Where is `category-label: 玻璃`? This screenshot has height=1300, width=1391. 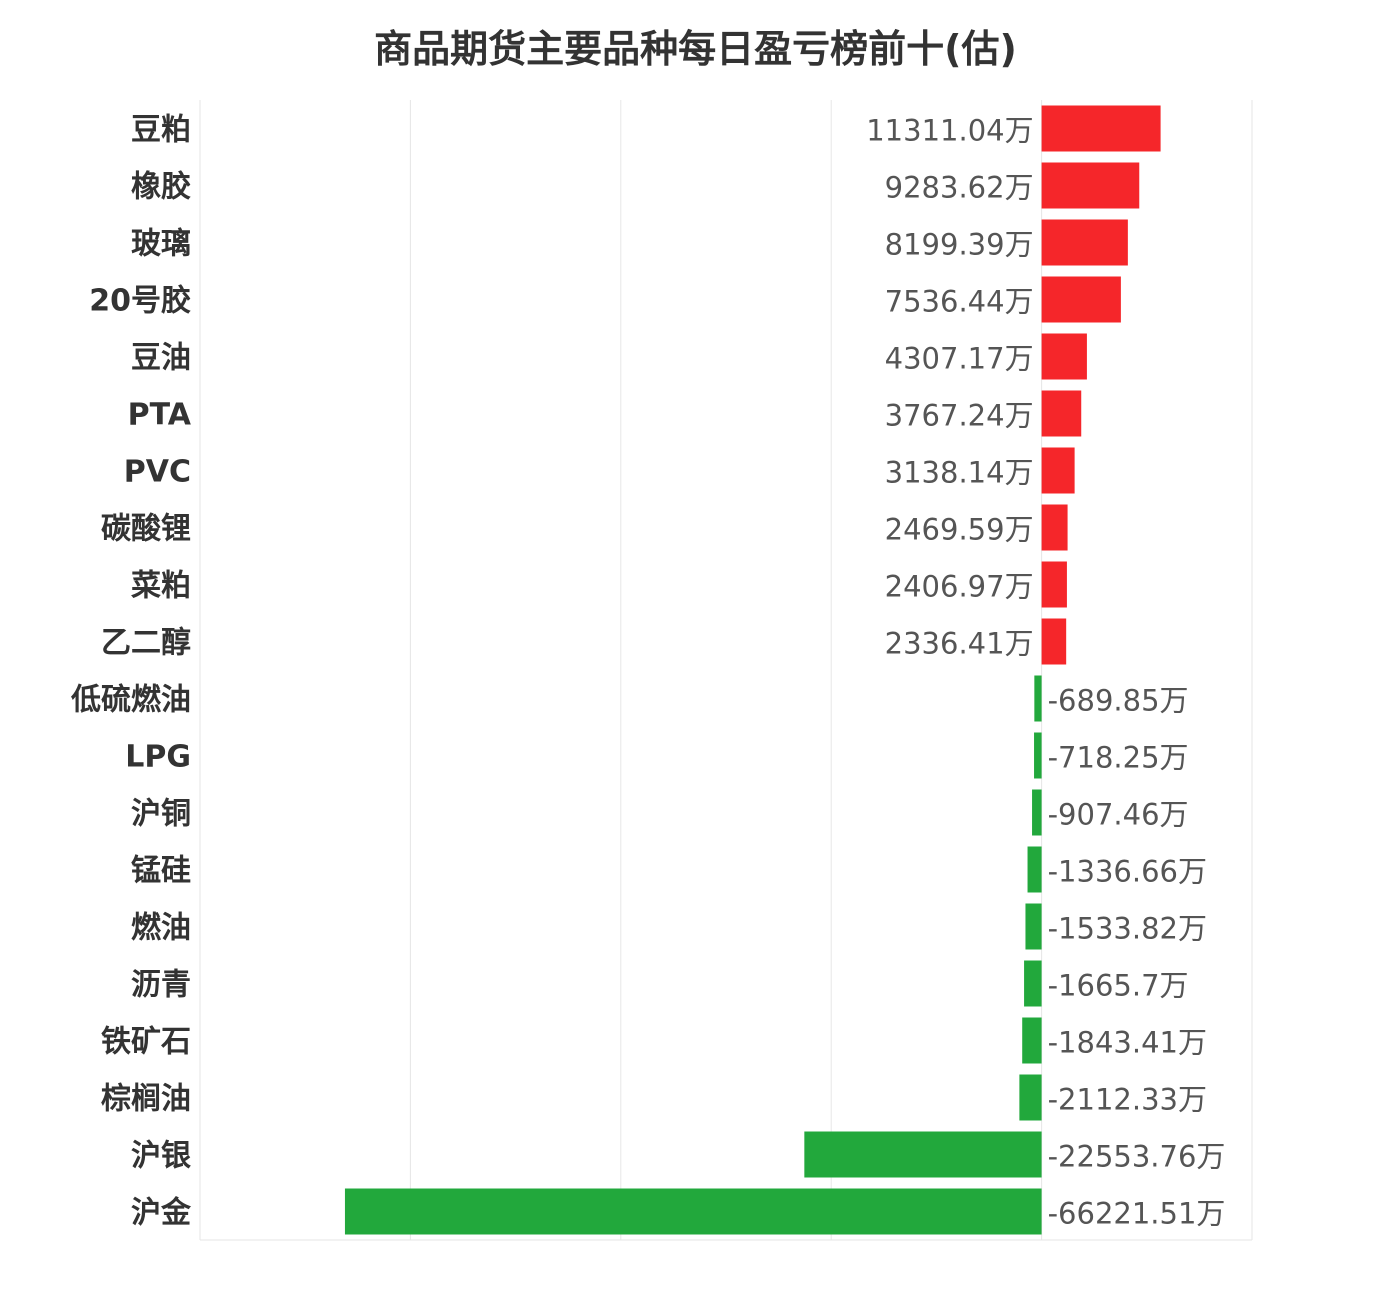 category-label: 玻璃 is located at coordinates (161, 244).